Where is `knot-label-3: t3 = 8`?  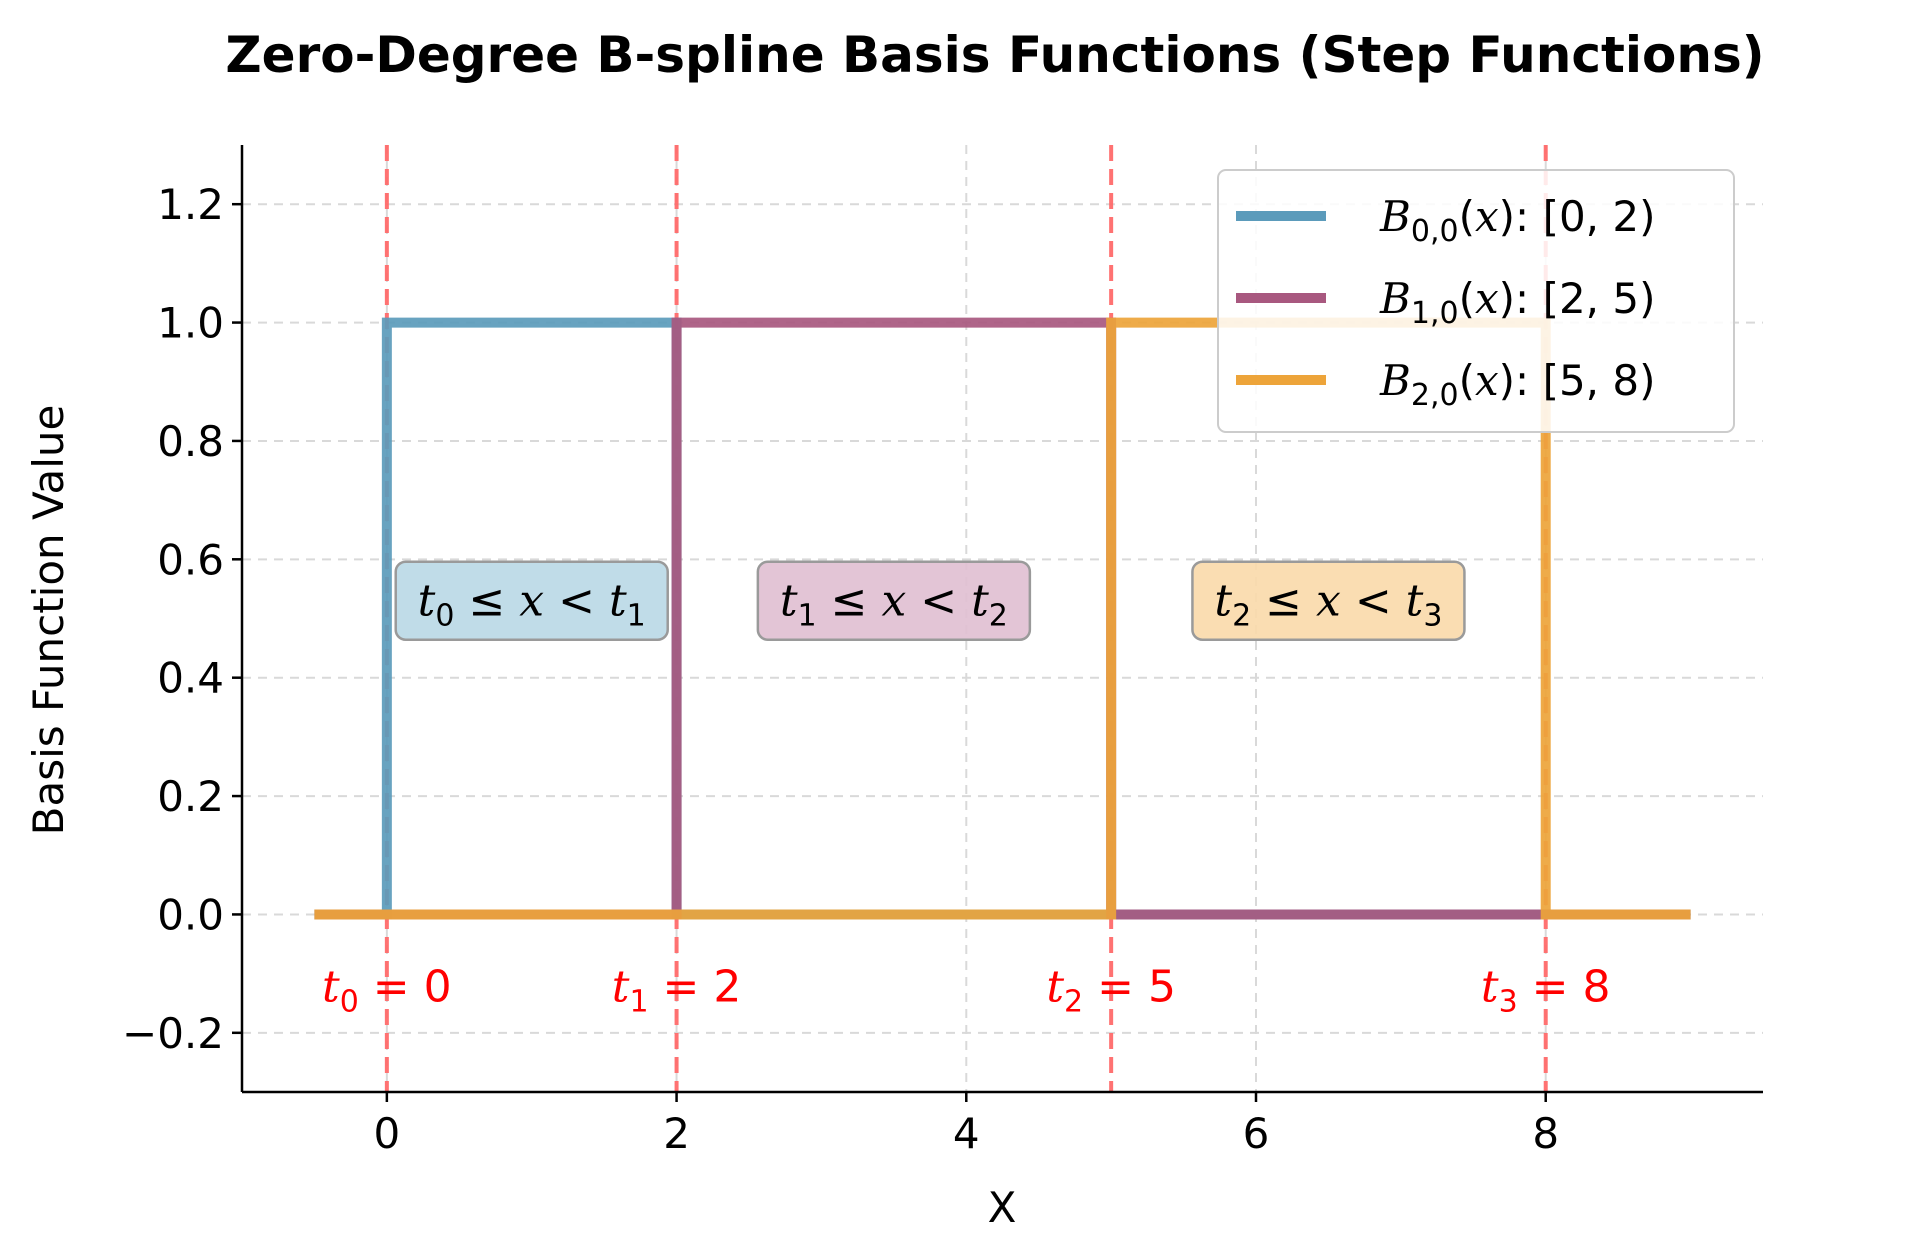
knot-label-3: t3 = 8 is located at coordinates (1546, 990).